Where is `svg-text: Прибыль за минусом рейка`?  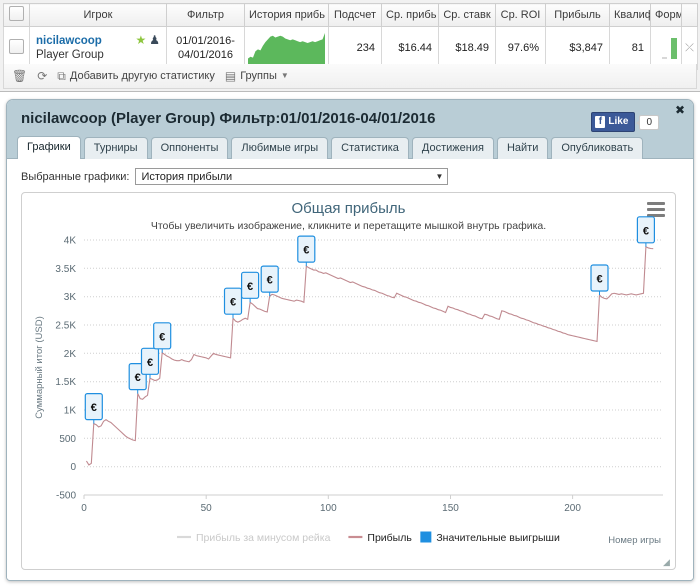 svg-text: Прибыль за минусом рейка is located at coordinates (263, 538).